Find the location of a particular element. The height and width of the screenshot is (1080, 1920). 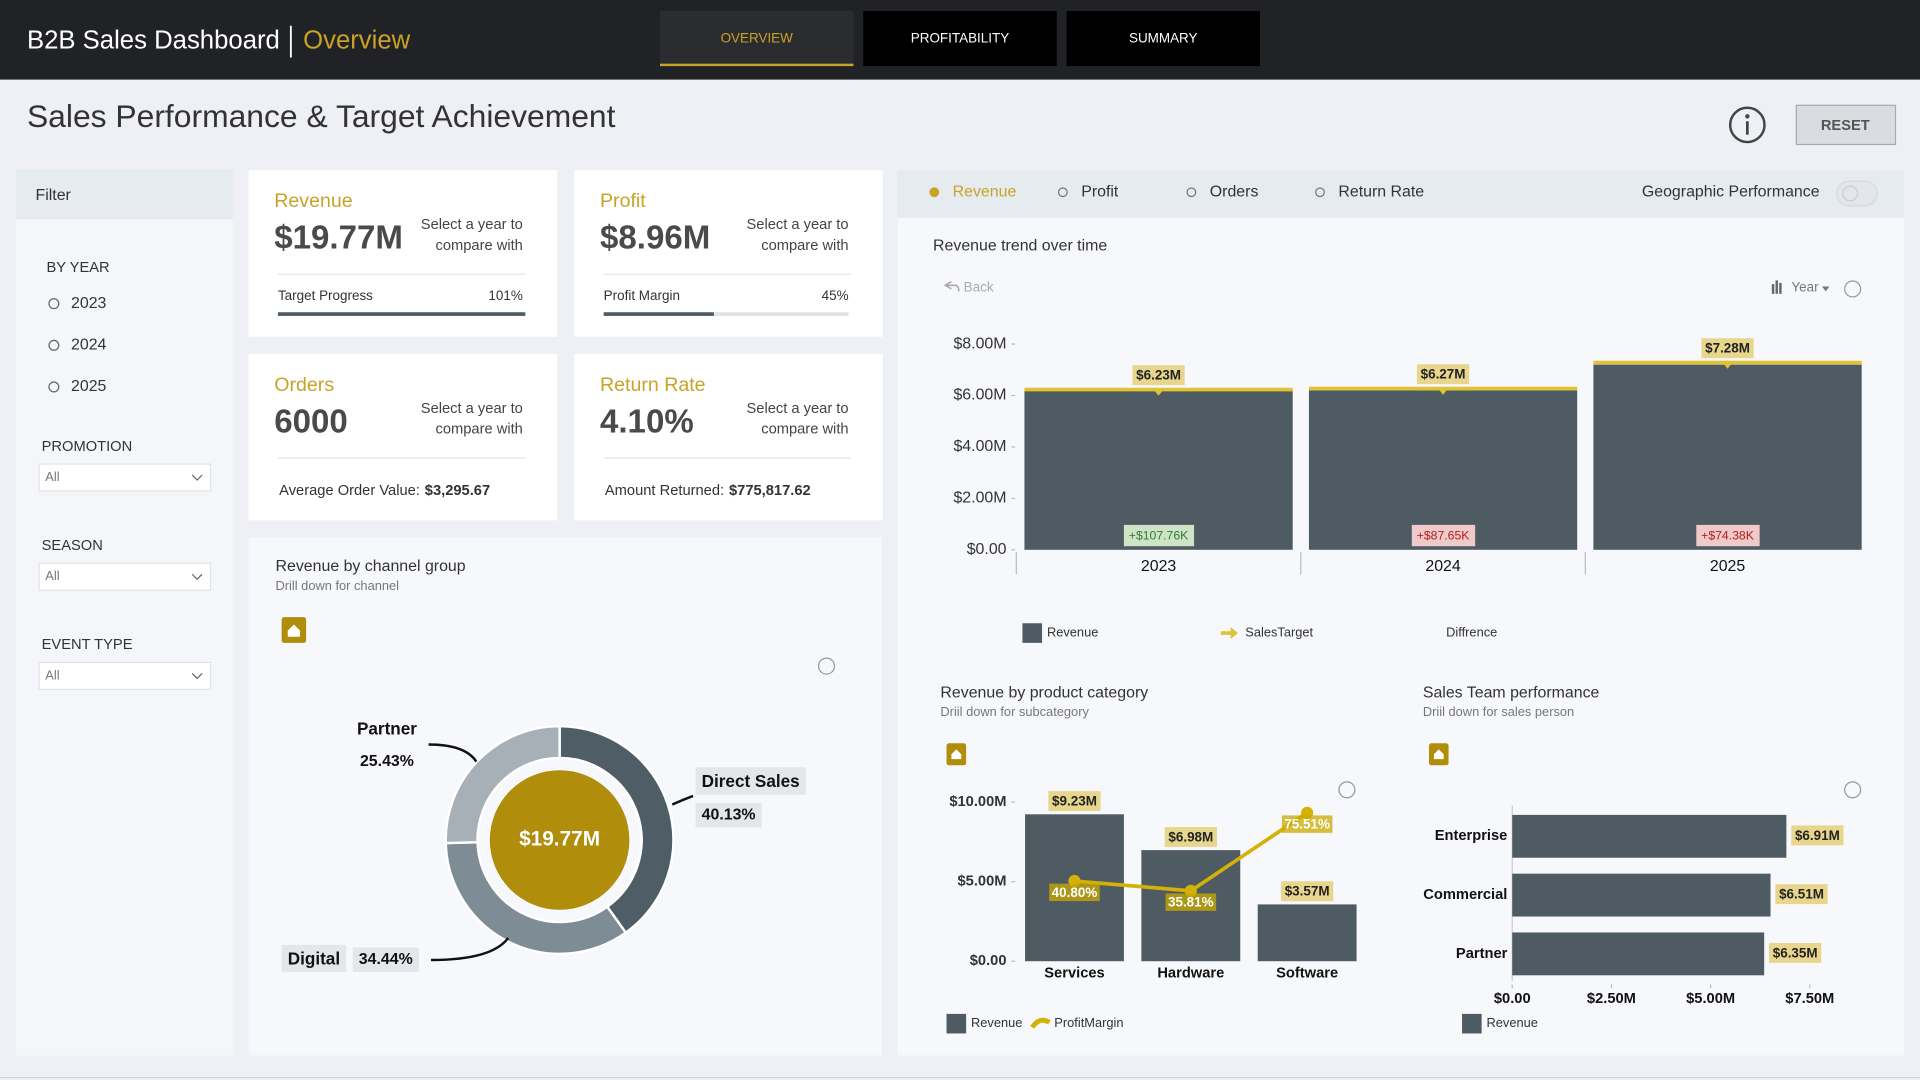

y-tick-label: $8.00M is located at coordinates (979, 343).